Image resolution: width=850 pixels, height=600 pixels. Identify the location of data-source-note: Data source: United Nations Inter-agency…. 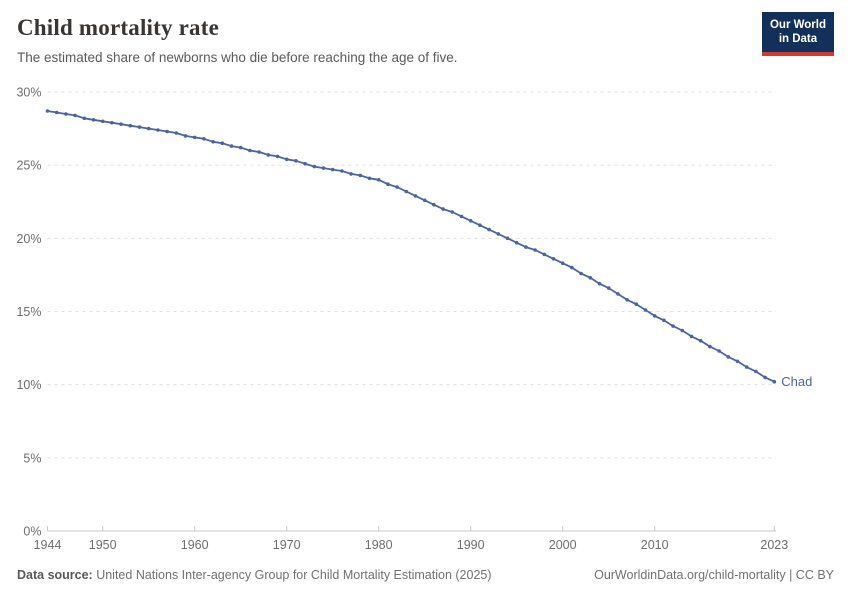
(254, 575).